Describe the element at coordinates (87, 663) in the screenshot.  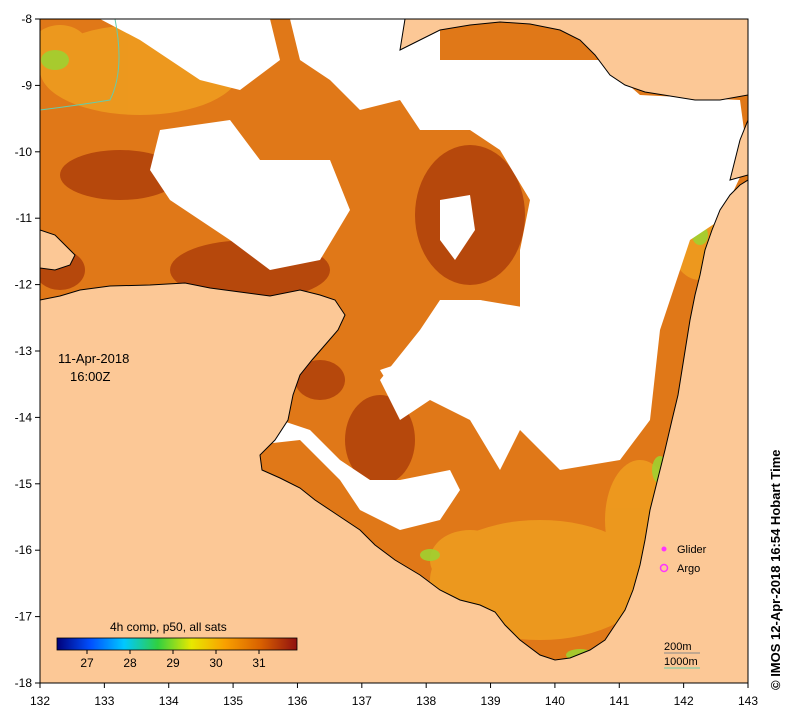
I see `colorbar-tick-label: 27` at that location.